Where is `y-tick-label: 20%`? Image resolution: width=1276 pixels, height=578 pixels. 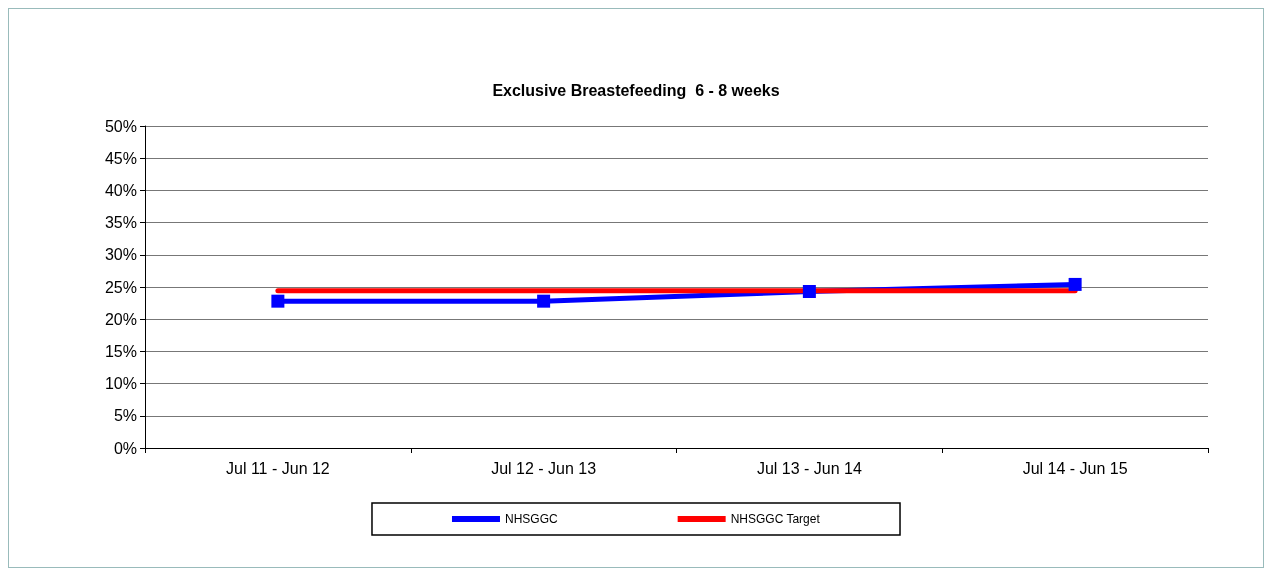 y-tick-label: 20% is located at coordinates (120, 319).